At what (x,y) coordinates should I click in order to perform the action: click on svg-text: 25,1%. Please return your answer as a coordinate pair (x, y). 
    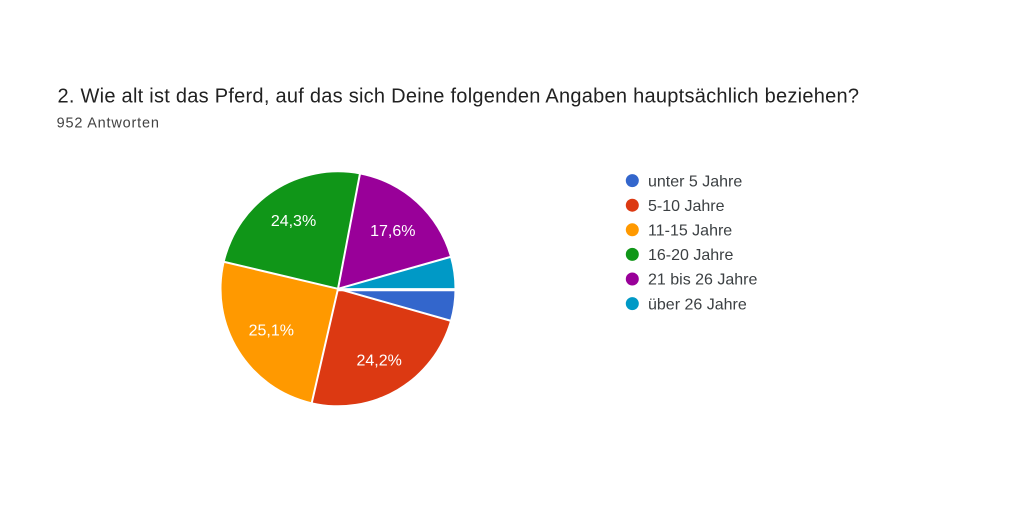
    Looking at the image, I should click on (271, 331).